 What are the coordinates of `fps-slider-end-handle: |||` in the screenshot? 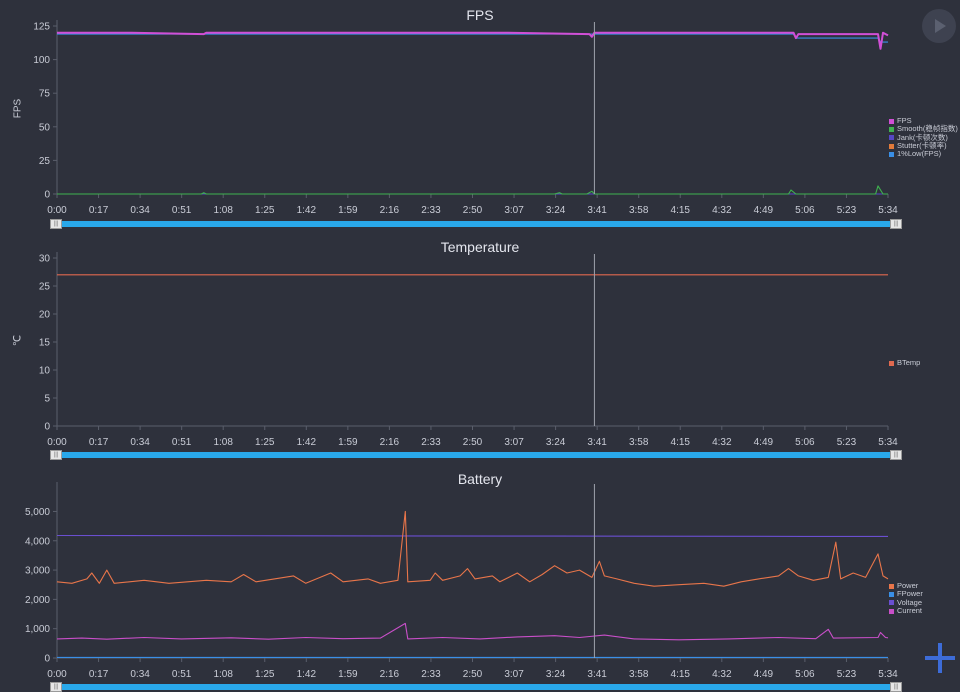 It's located at (896, 224).